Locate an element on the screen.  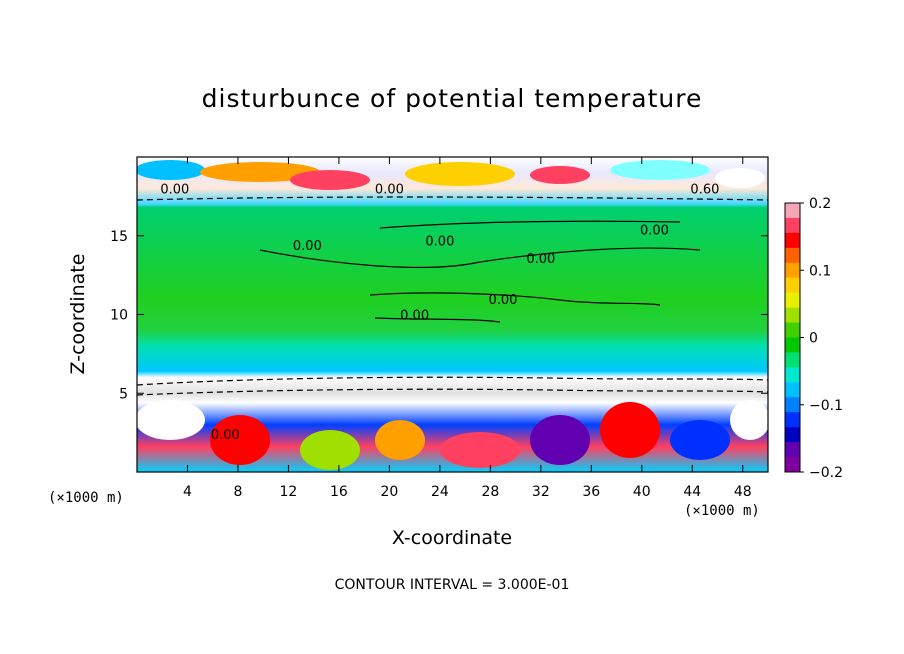
x-tick-label: 36 is located at coordinates (591, 492).